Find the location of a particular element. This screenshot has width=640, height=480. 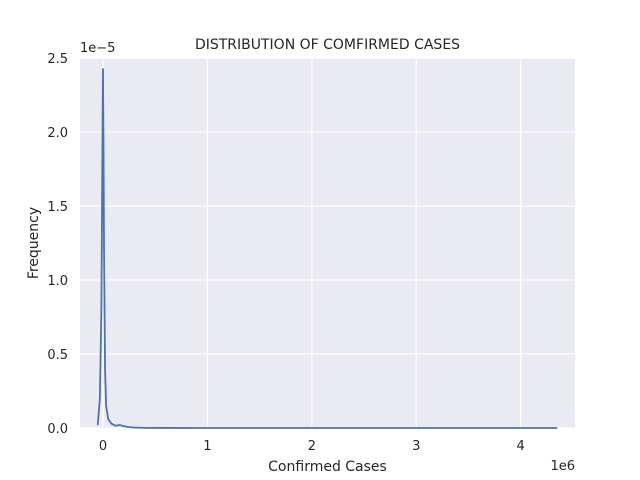

y-tick-label: 1.5 is located at coordinates (57, 207).